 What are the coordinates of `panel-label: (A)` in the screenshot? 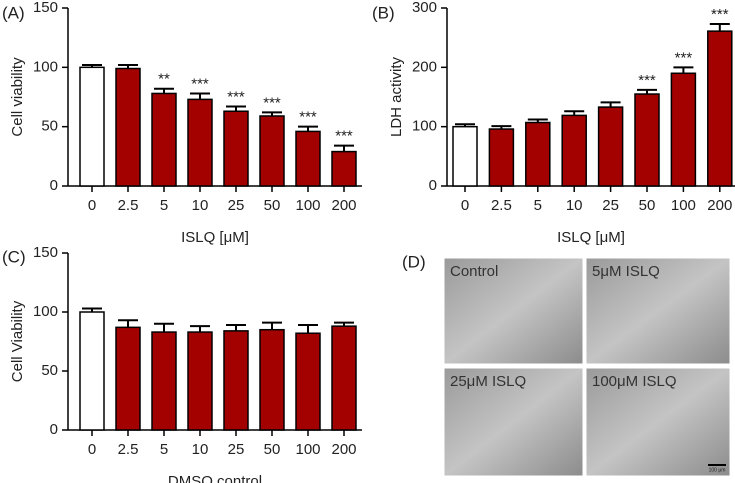 It's located at (13, 12).